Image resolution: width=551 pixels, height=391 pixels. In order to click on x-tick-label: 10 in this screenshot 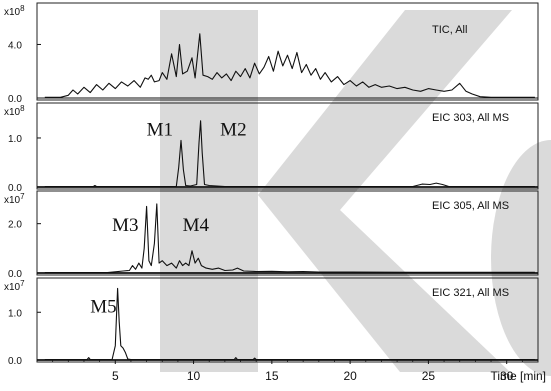, I will do `click(194, 376)`.